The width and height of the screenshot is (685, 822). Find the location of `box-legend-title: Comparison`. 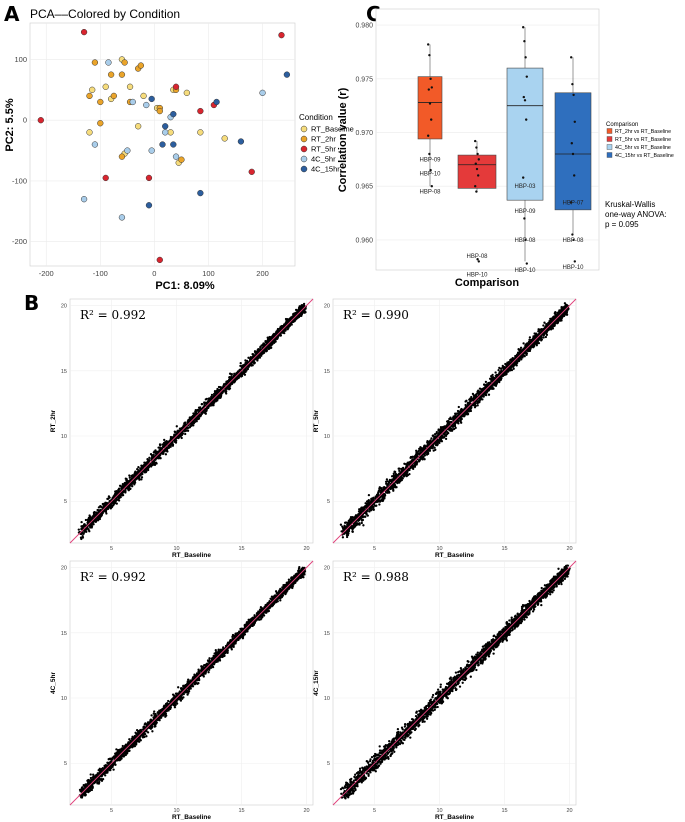

box-legend-title: Comparison is located at coordinates (622, 125).